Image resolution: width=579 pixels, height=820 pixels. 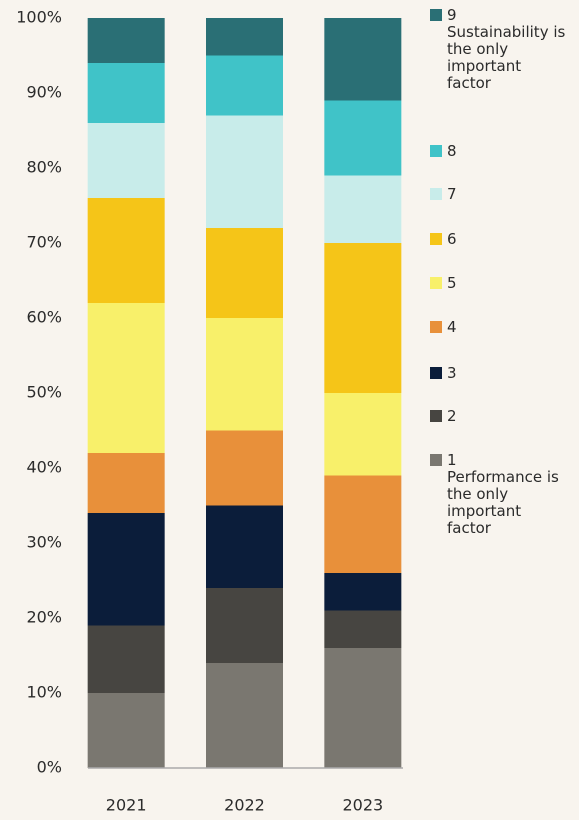 What do you see at coordinates (452, 373) in the screenshot?
I see `legend-label: 3` at bounding box center [452, 373].